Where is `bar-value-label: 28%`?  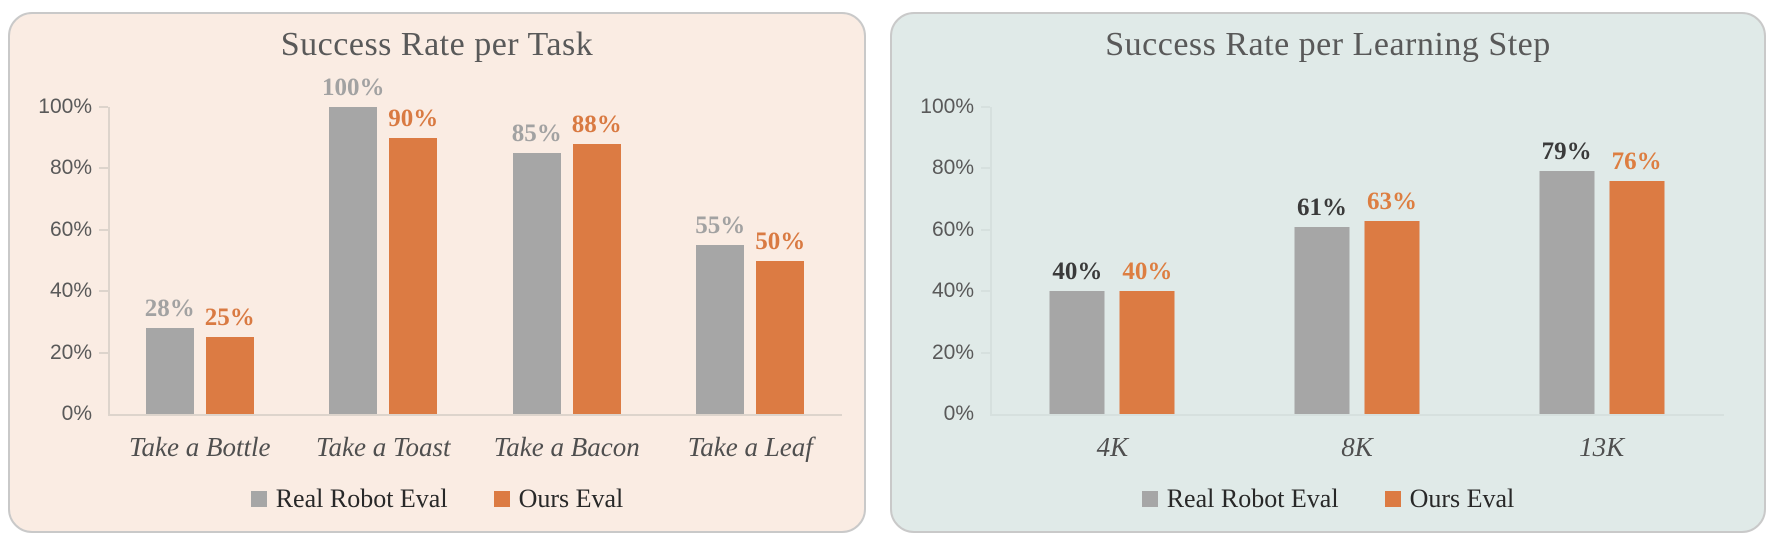 bar-value-label: 28% is located at coordinates (169, 309).